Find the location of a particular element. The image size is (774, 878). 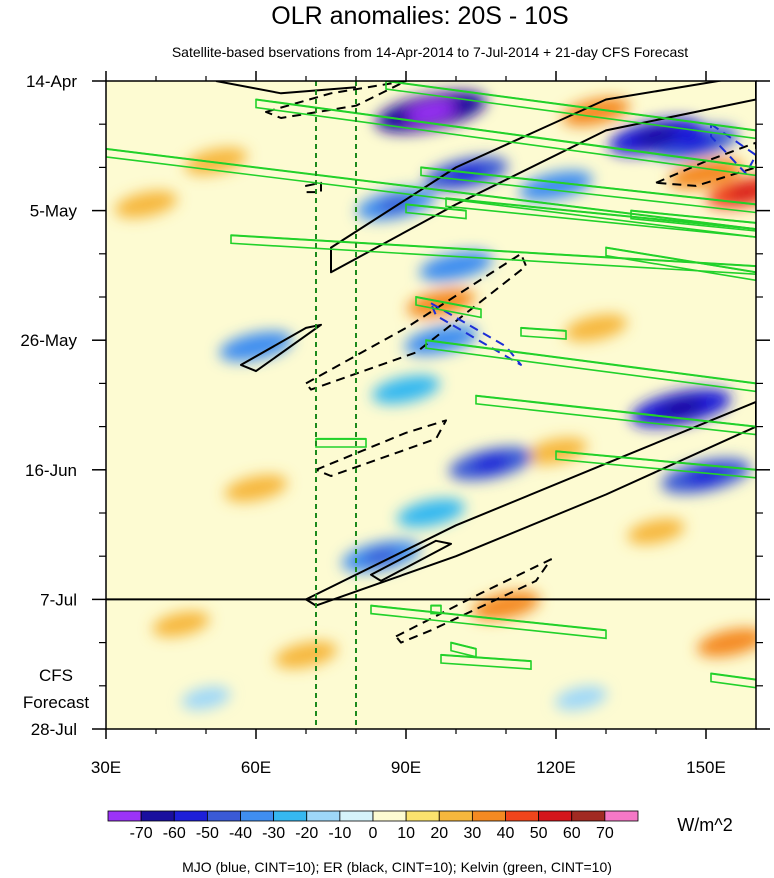

y-tick-label-21: 5-May is located at coordinates (54, 211).